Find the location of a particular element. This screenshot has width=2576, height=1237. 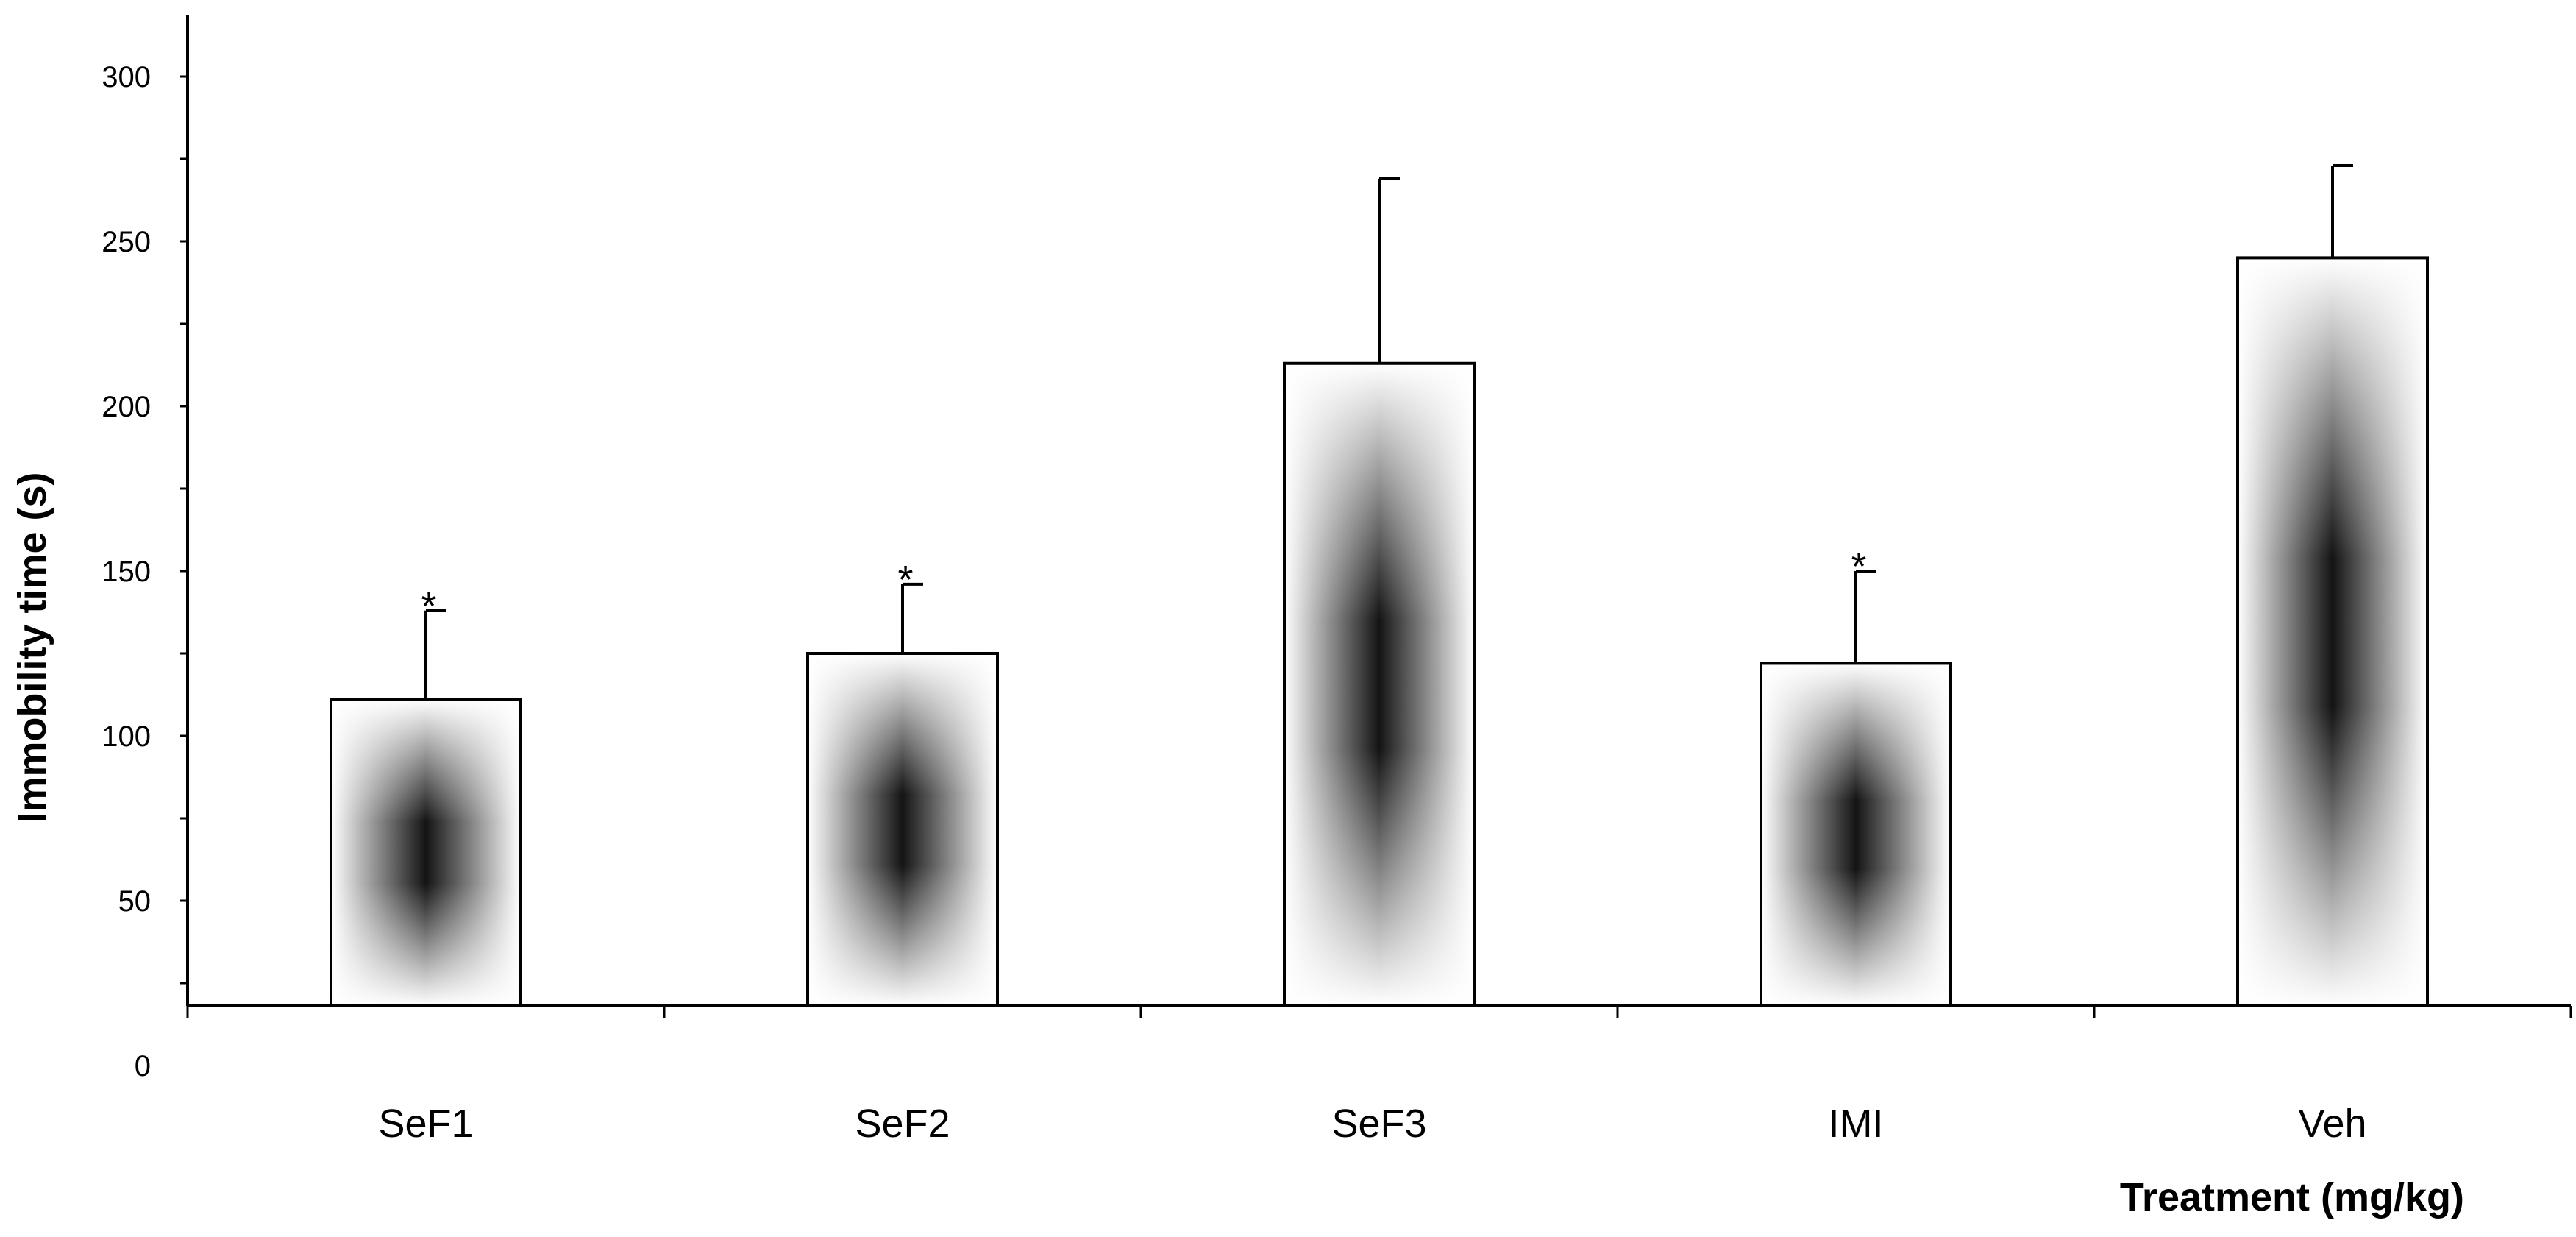

y-tick-label: 0 is located at coordinates (143, 1066).